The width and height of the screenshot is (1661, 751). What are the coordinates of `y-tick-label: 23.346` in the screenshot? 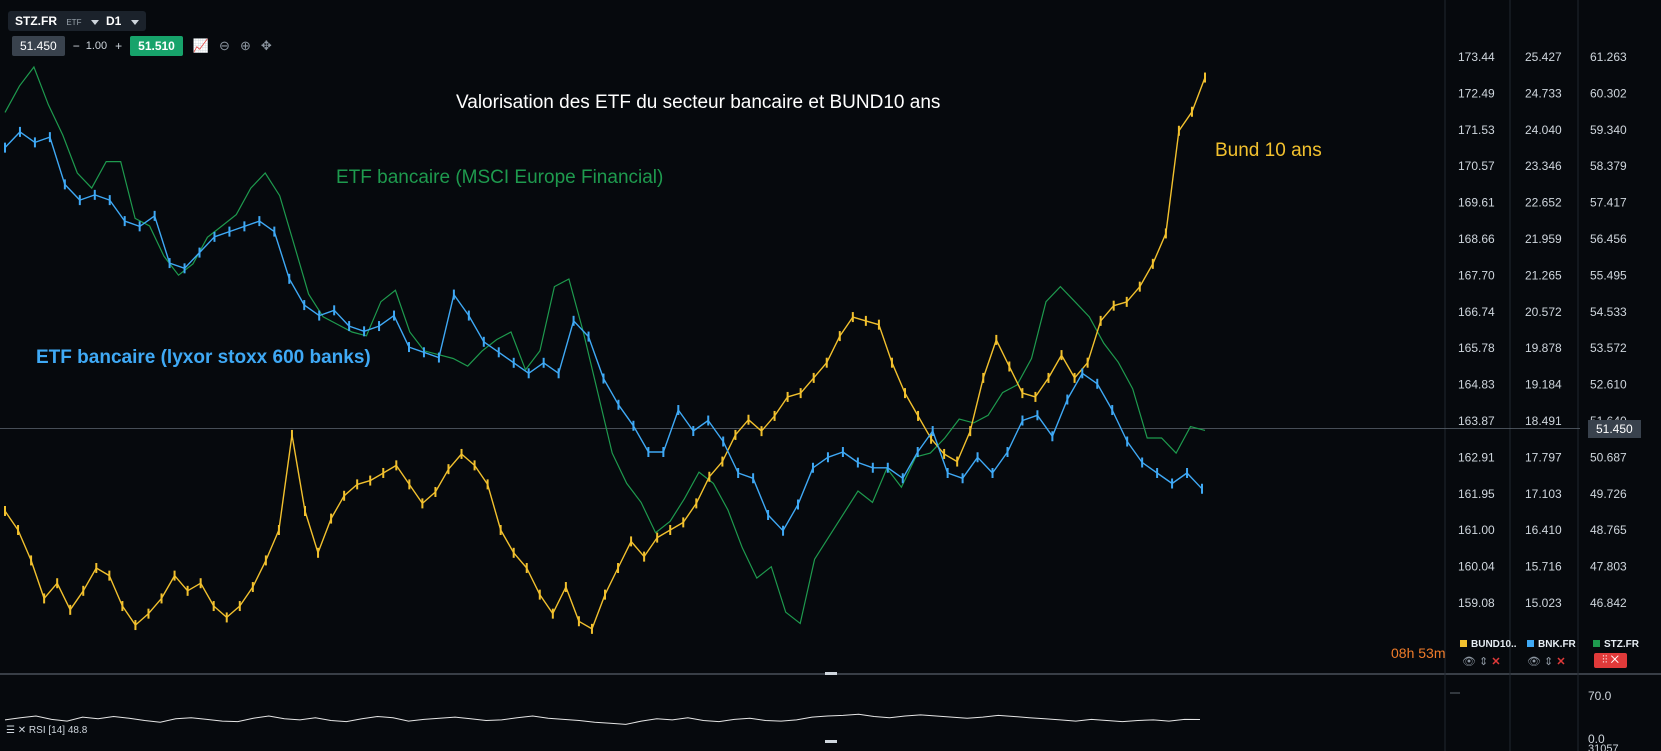 It's located at (1543, 166).